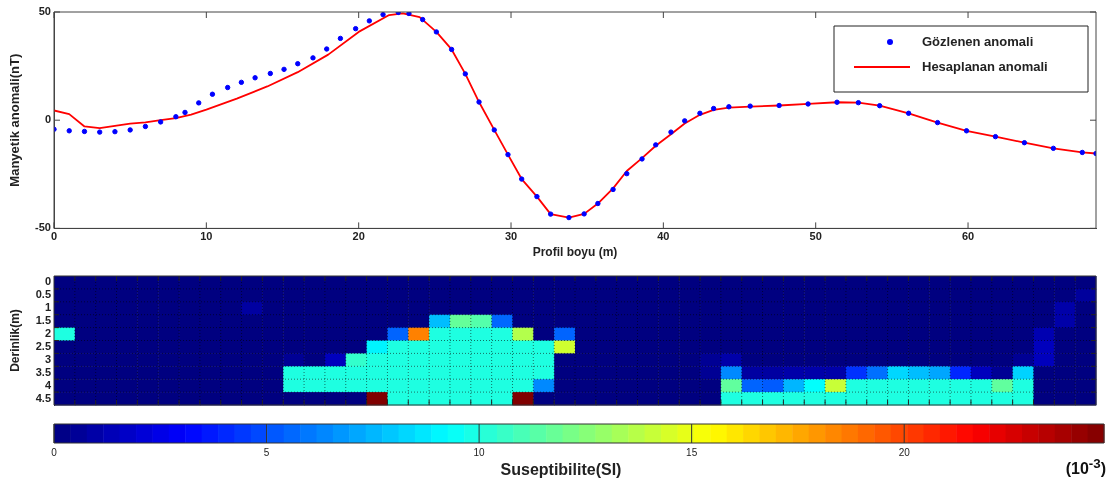 Image resolution: width=1118 pixels, height=488 pixels. Describe the element at coordinates (43, 371) in the screenshot. I see `y-tick-label: 3.5` at that location.